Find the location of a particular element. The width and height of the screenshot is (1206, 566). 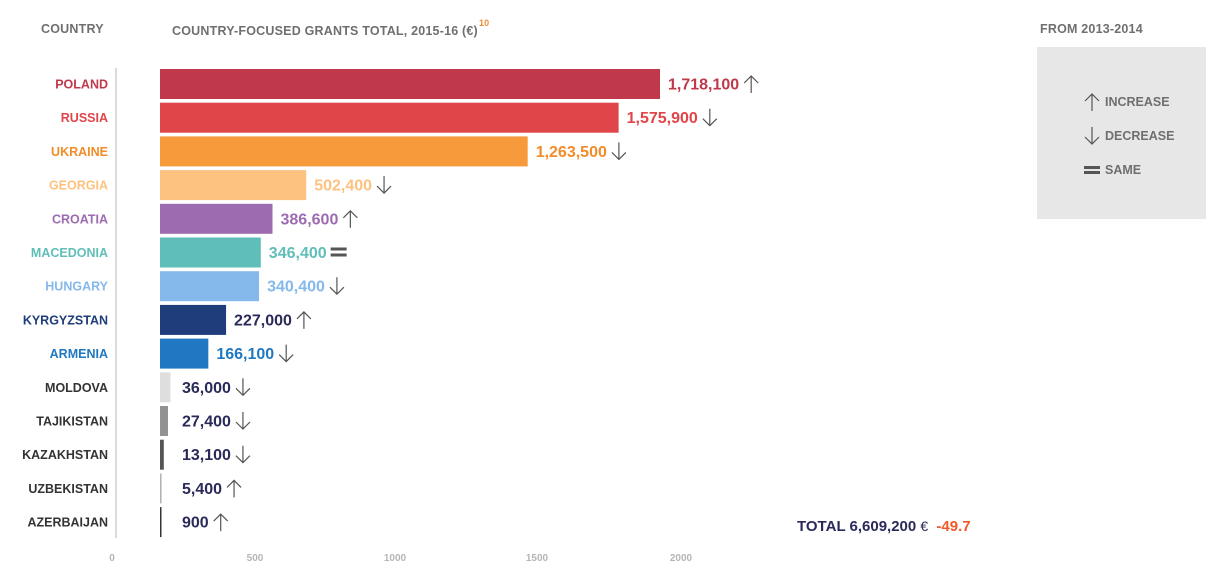

category-label: AZERBAIJAN is located at coordinates (67, 523).